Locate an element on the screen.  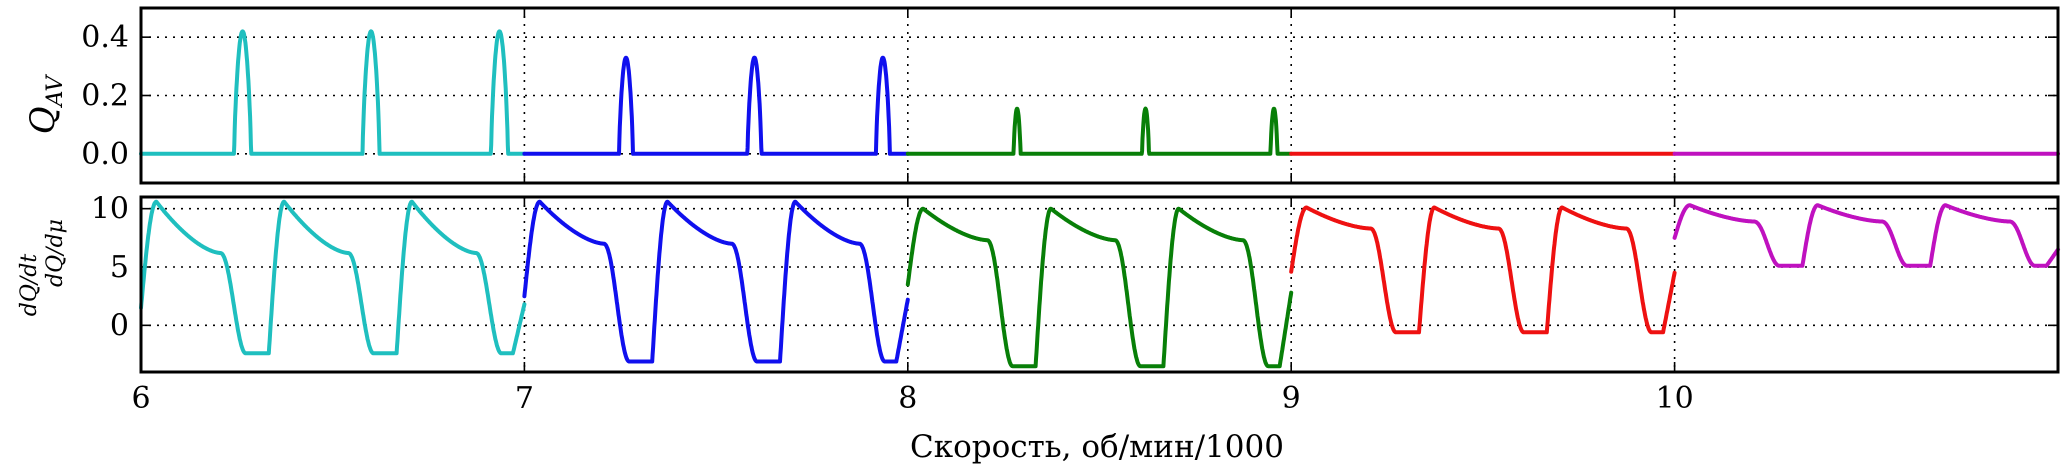
bottom-ylabel-left-text: dQ/dt is located at coordinates (29, 285).